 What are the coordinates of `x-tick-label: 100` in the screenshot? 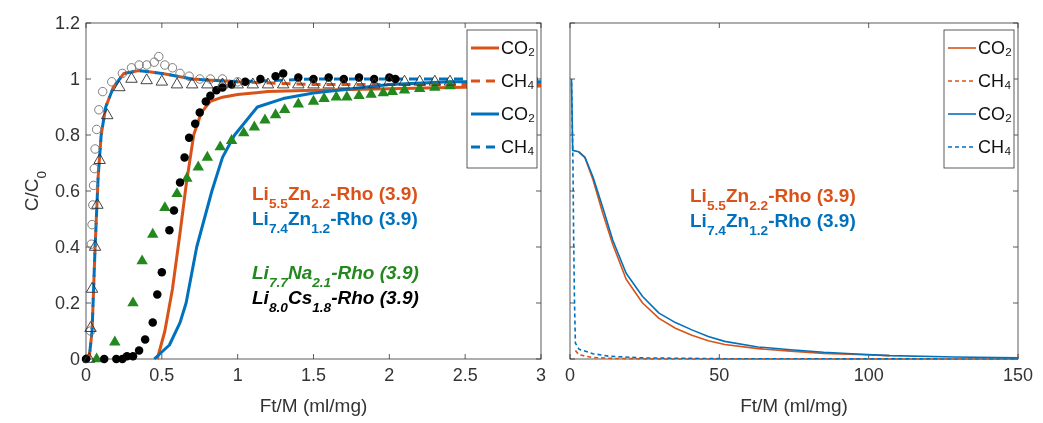 It's located at (868, 375).